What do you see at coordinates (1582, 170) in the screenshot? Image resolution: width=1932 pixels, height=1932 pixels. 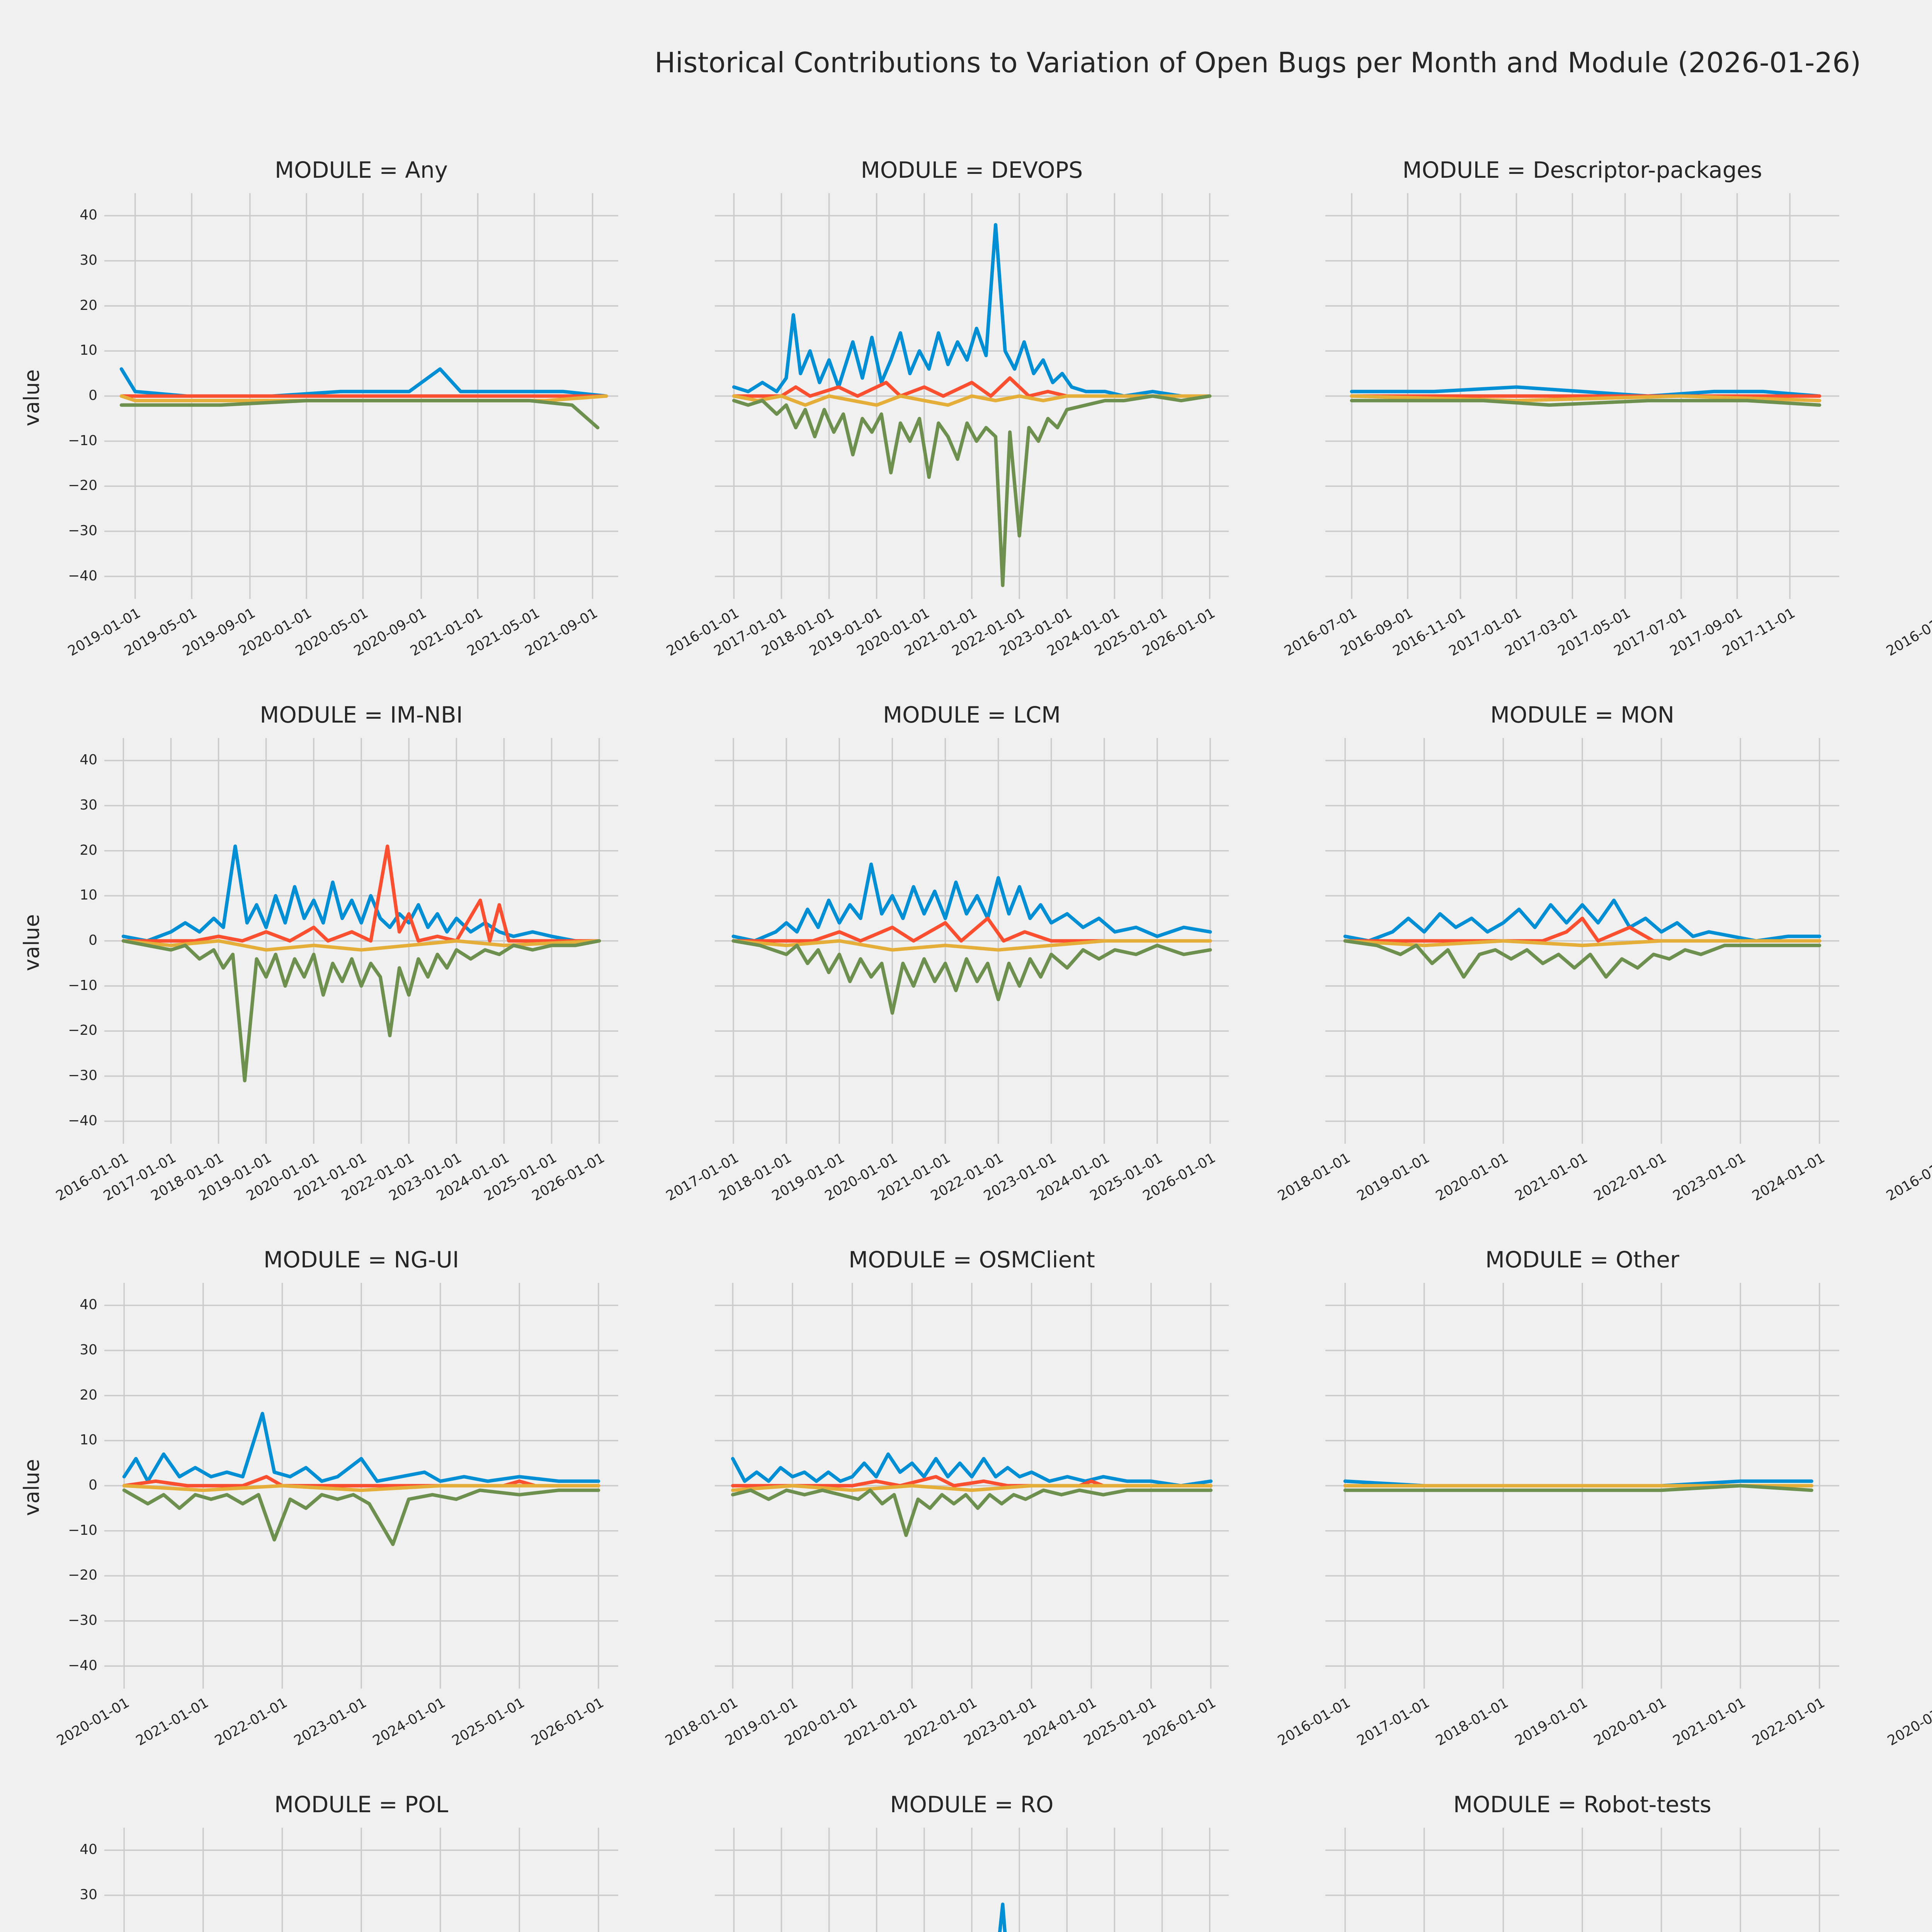 I see `subplot-title: MODULE = Descriptor-packages` at bounding box center [1582, 170].